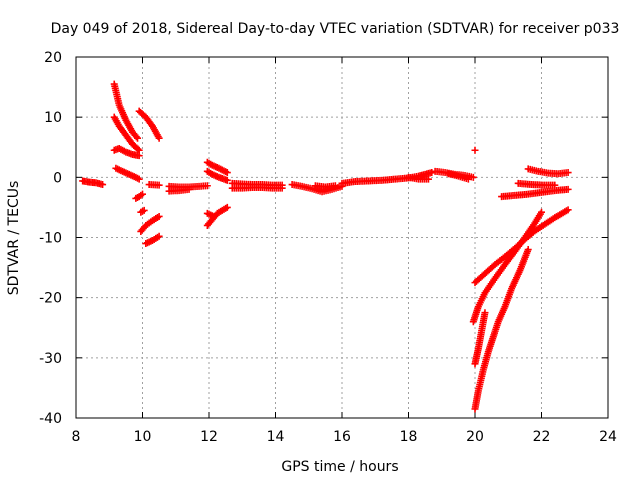 This screenshot has width=640, height=480. I want to click on series-arc-g, so click(150, 223).